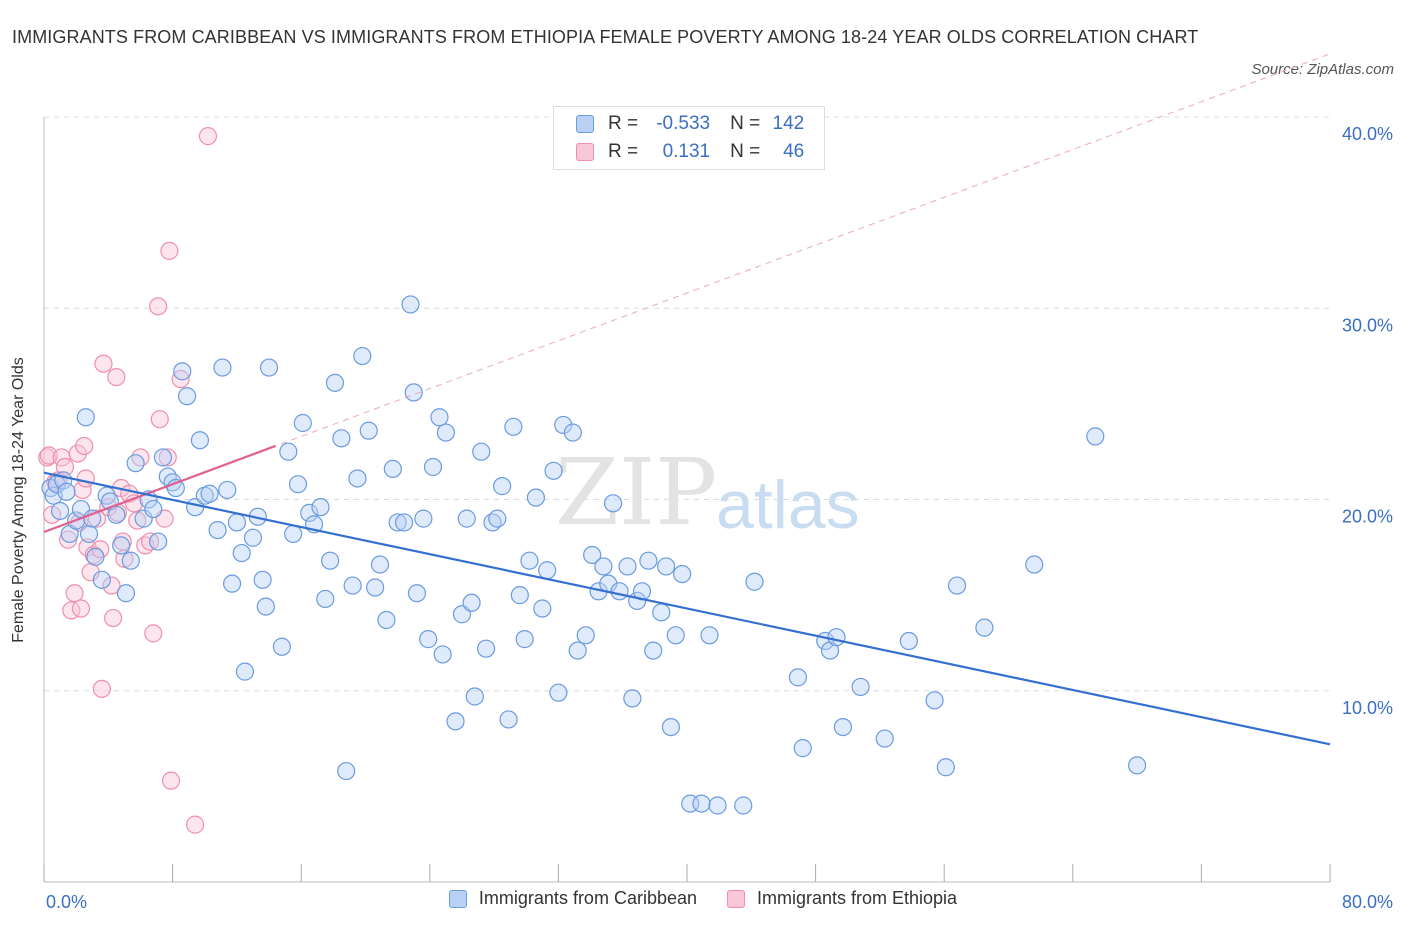  What do you see at coordinates (636, 492) in the screenshot?
I see `watermark-zip: ZIP` at bounding box center [636, 492].